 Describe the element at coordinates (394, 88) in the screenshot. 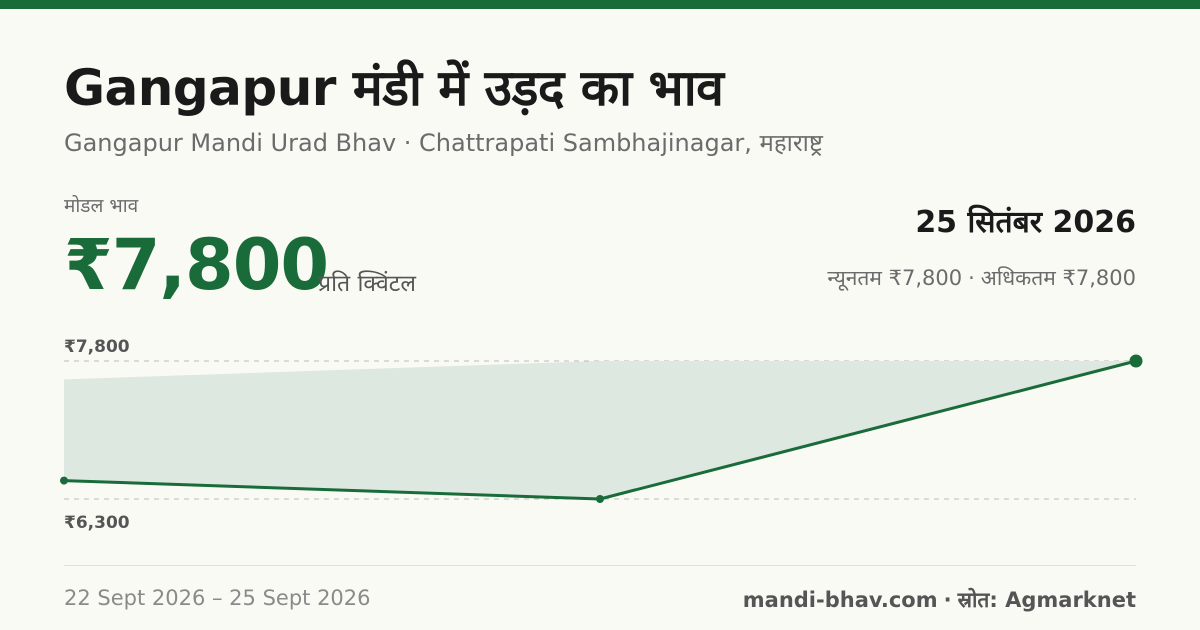

I see `page-title: Gangapur मंडी में उड़द का भाव` at that location.